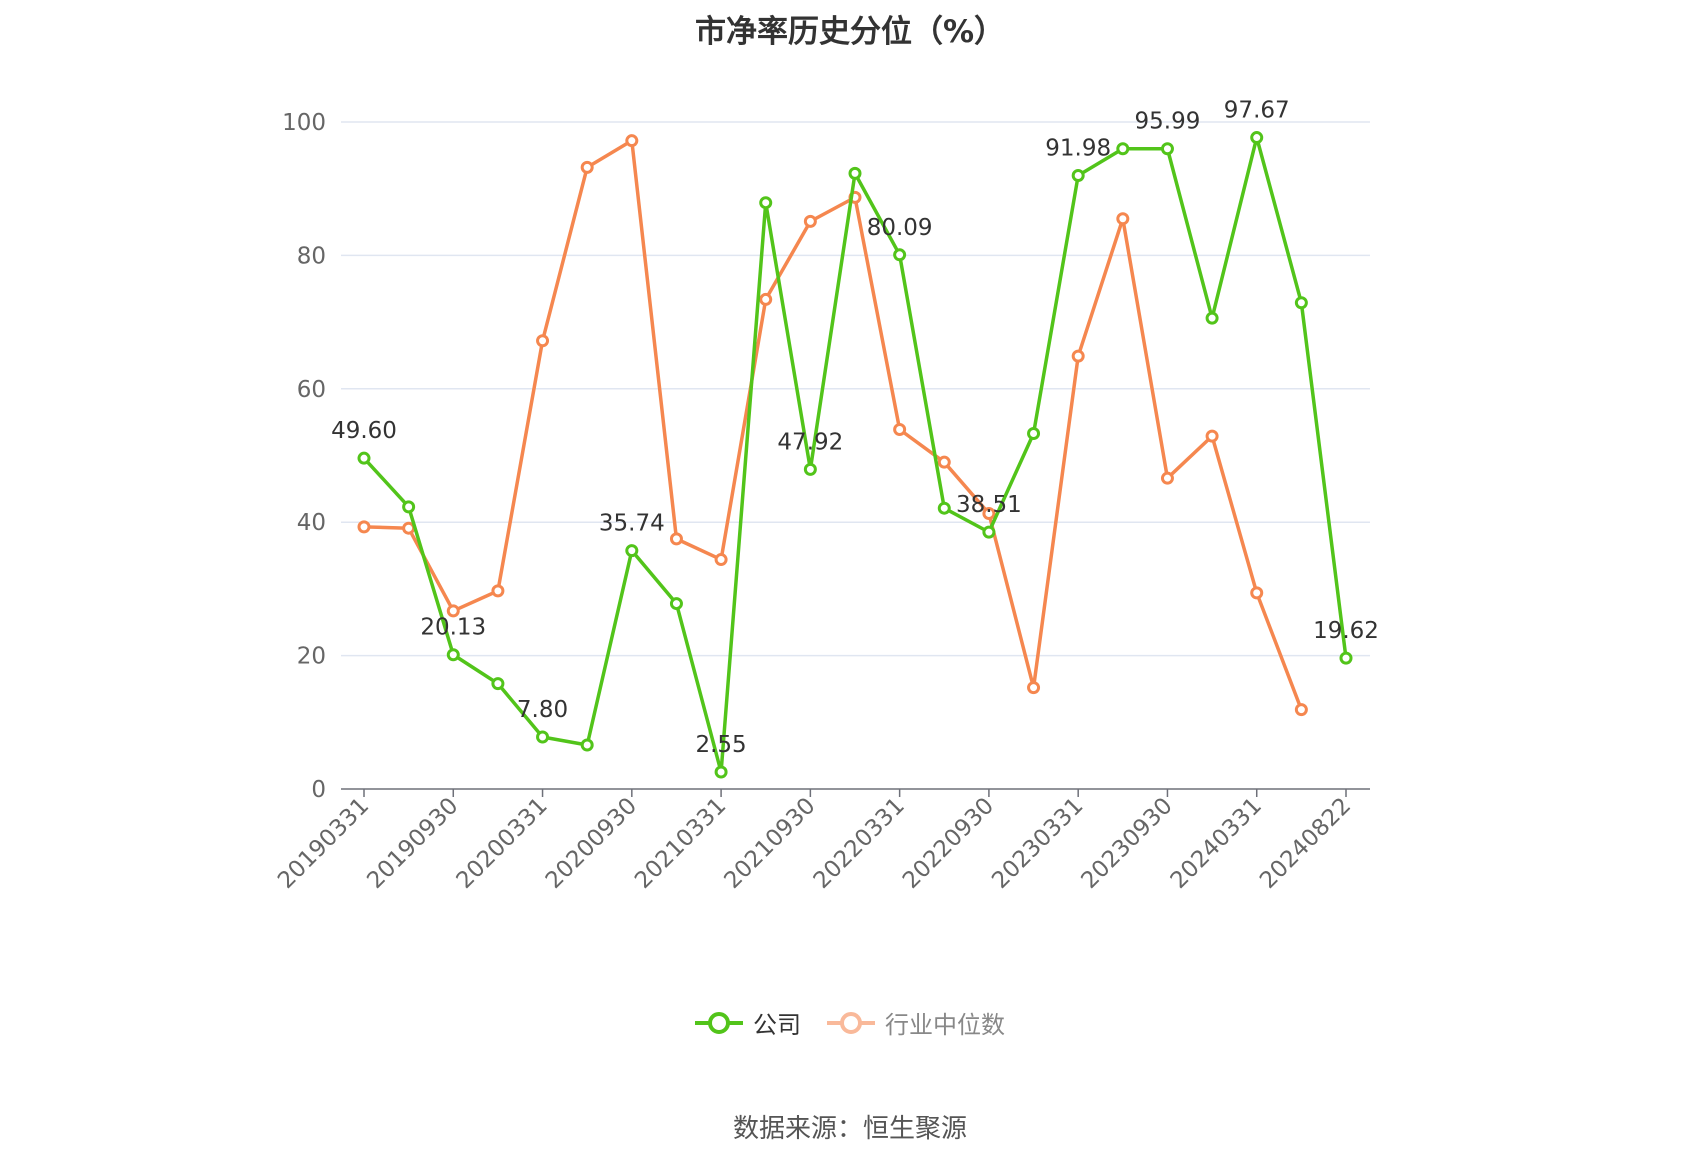 The height and width of the screenshot is (1150, 1700). What do you see at coordinates (748, 1022) in the screenshot?
I see `legend-item-company: 公司` at bounding box center [748, 1022].